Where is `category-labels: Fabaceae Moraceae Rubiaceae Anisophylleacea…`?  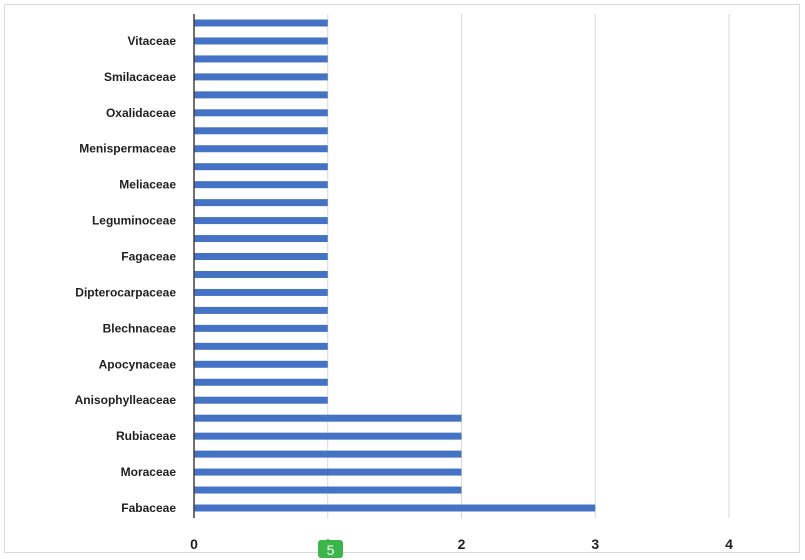
category-labels: Fabaceae Moraceae Rubiaceae Anisophylleacea… is located at coordinates (126, 274).